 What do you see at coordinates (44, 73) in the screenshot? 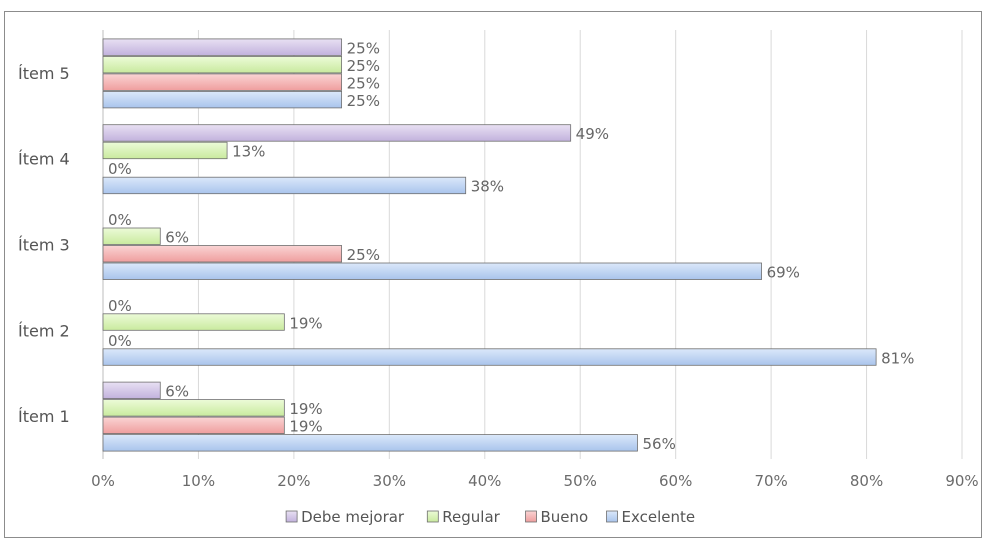
I see `category-label: Ítem 5` at bounding box center [44, 73].